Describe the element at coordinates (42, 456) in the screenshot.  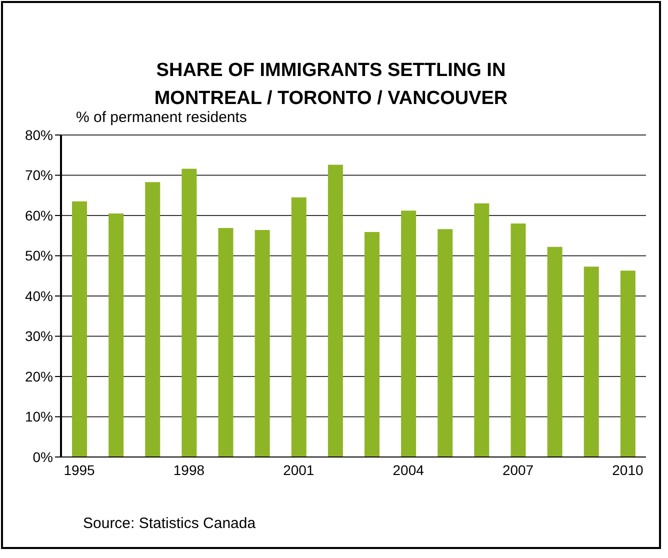
I see `y-tick-label: 0%` at that location.